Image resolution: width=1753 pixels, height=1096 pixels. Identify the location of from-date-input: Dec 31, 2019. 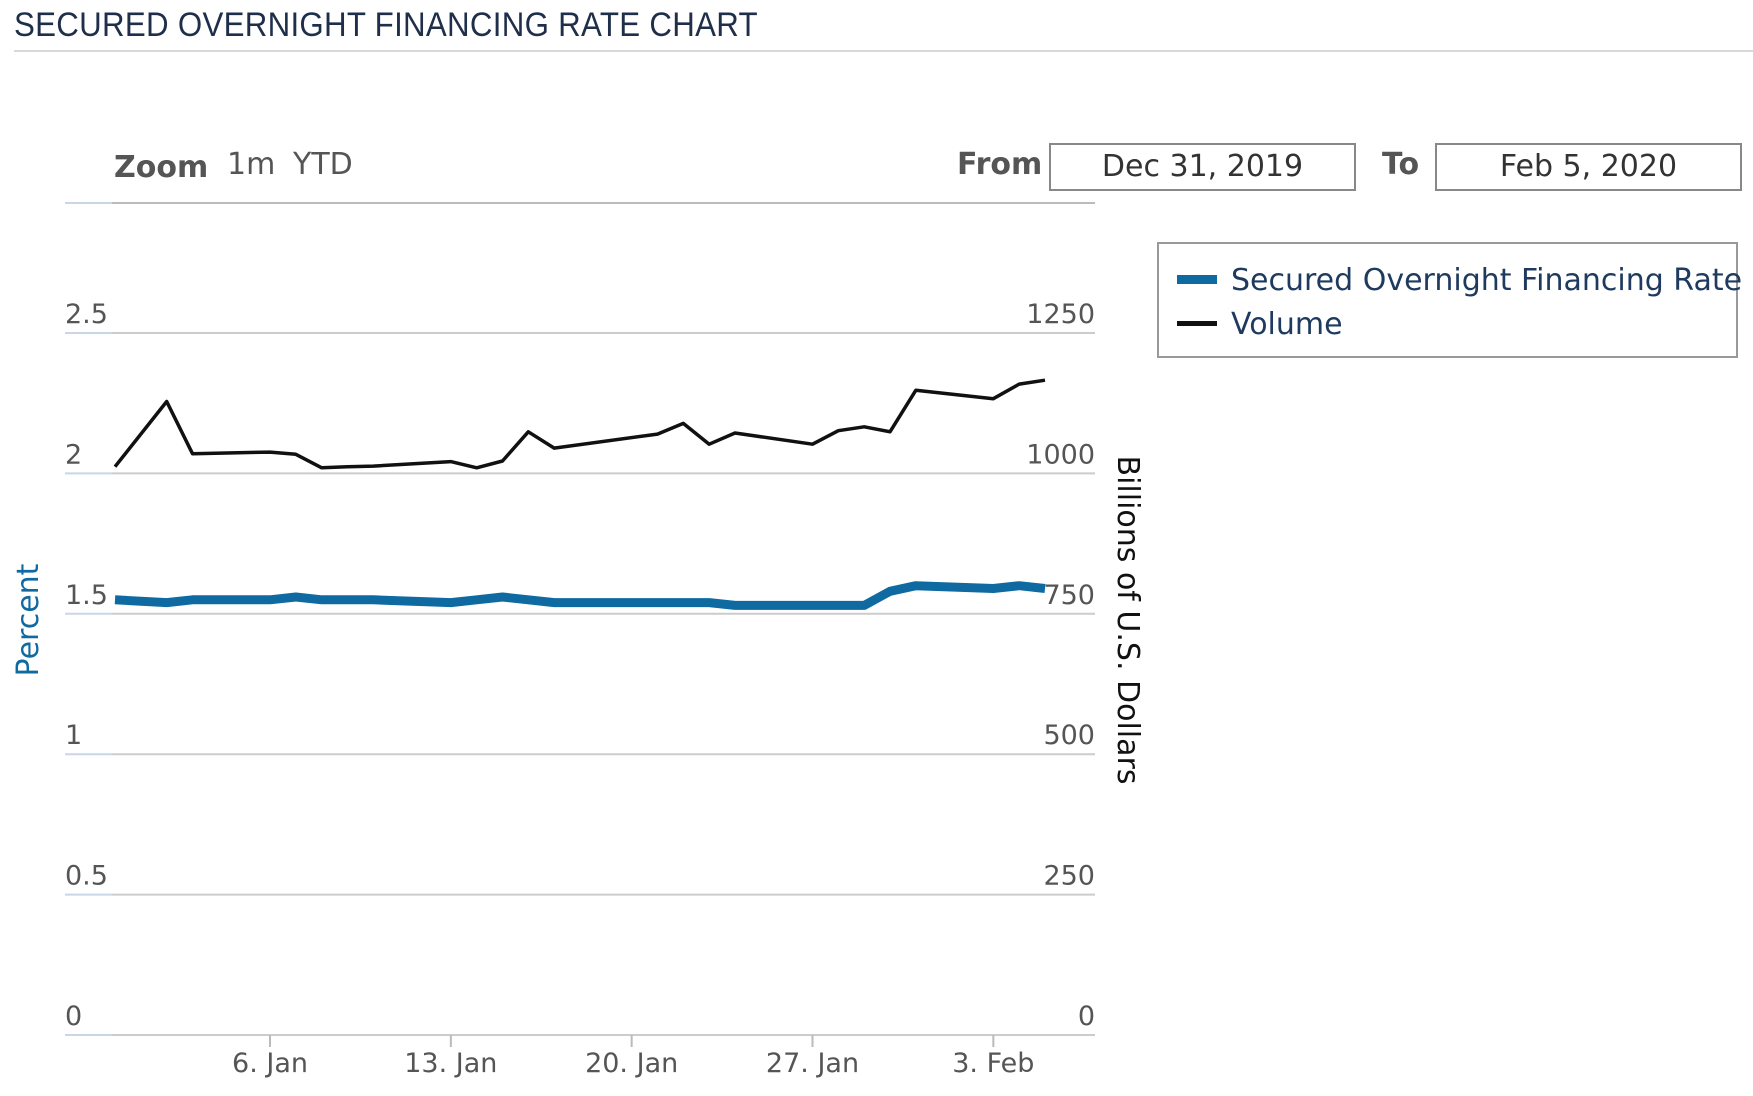
(1202, 167).